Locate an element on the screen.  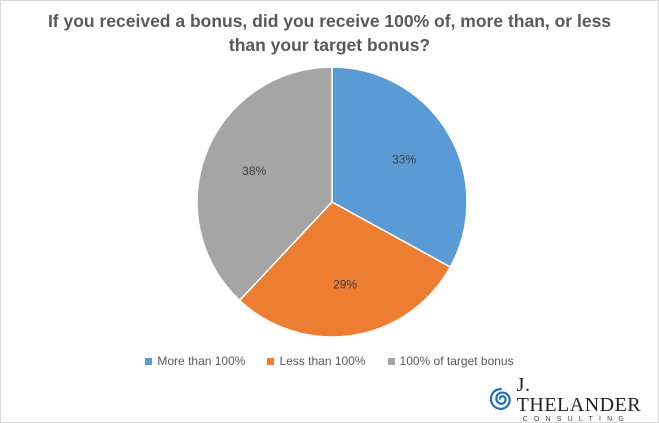
data-label-more-than-100: 33% is located at coordinates (404, 159).